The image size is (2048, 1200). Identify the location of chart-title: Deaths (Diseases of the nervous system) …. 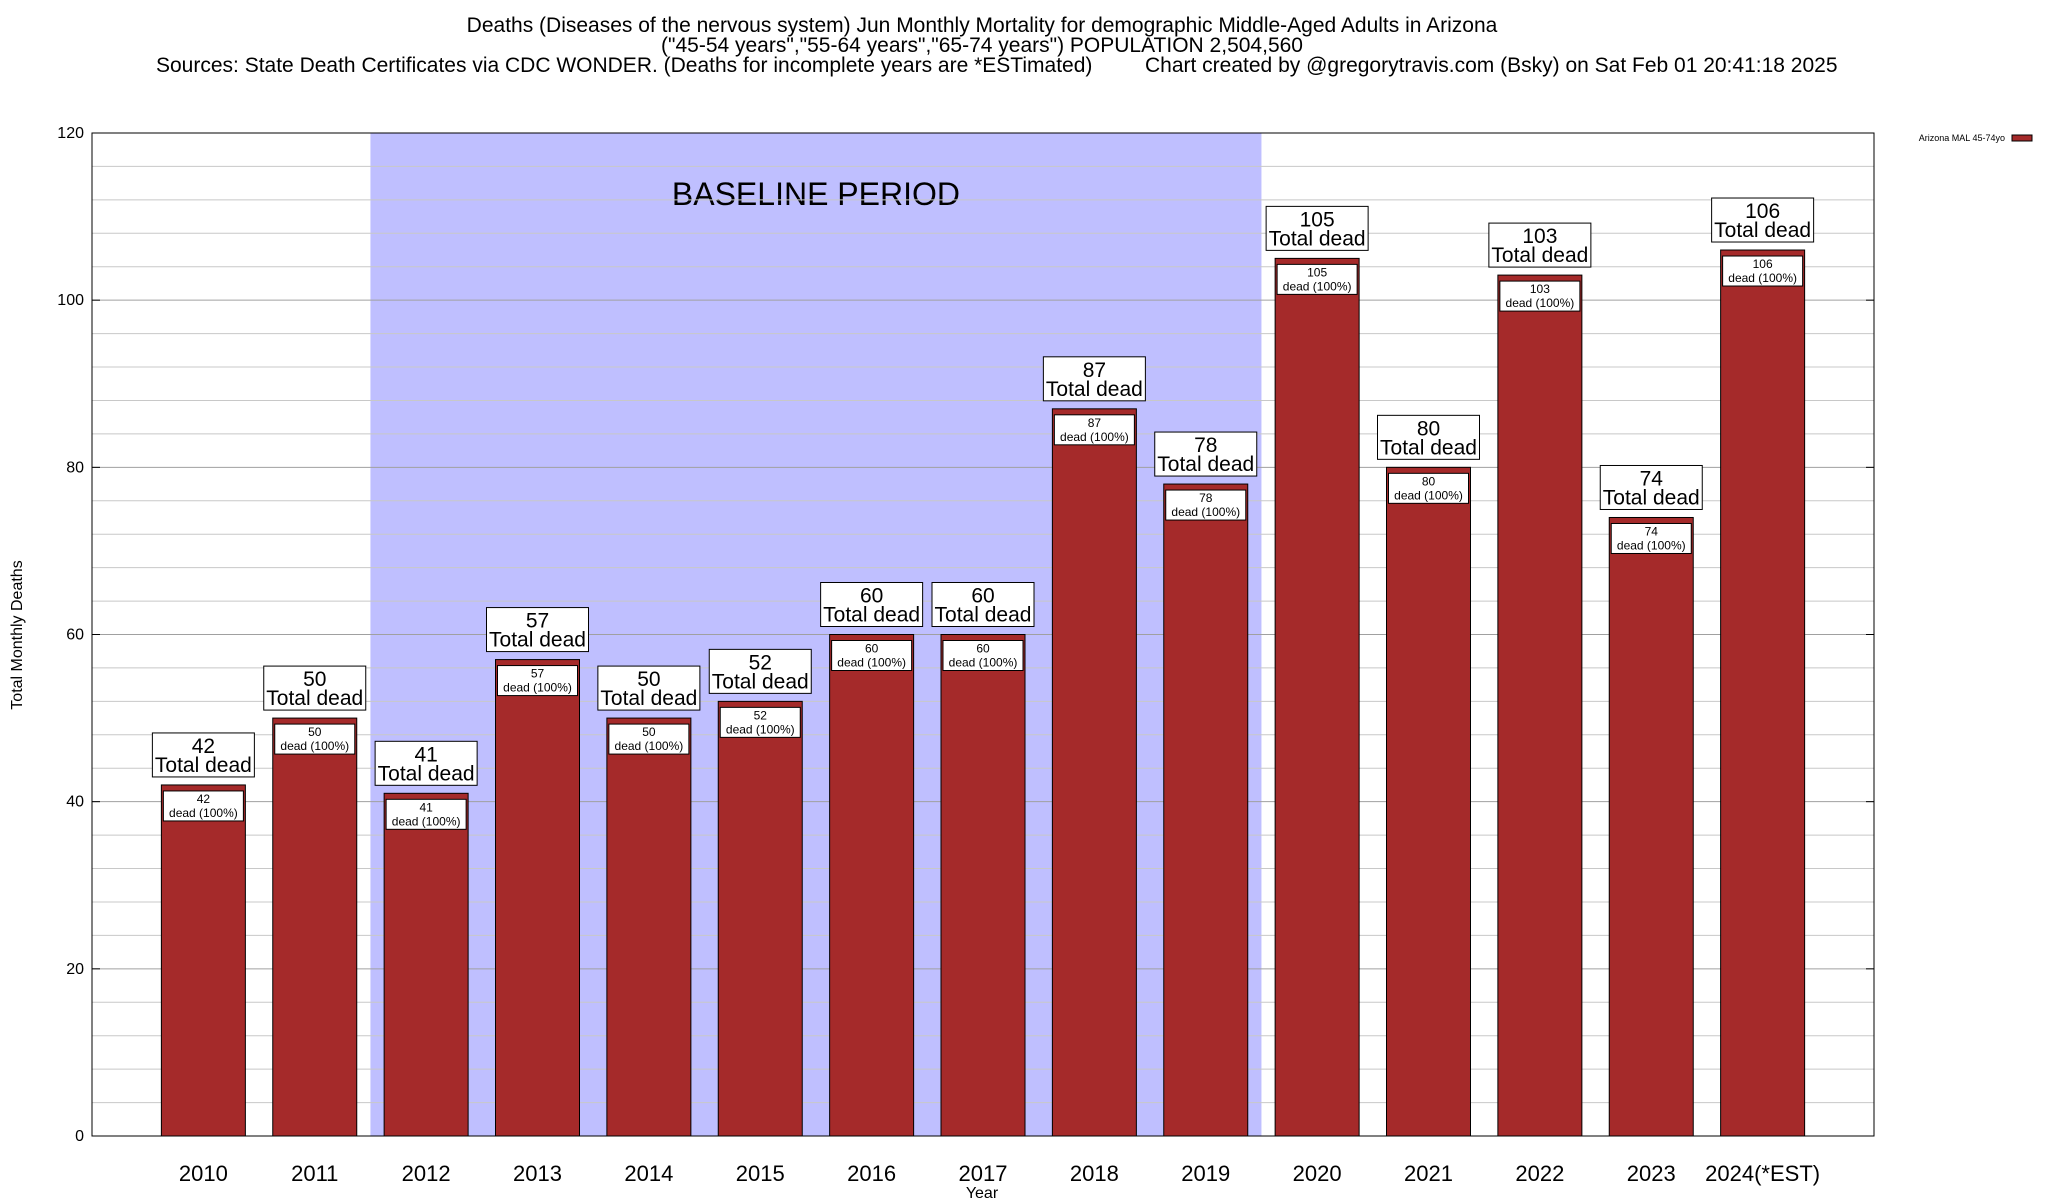
(997, 45).